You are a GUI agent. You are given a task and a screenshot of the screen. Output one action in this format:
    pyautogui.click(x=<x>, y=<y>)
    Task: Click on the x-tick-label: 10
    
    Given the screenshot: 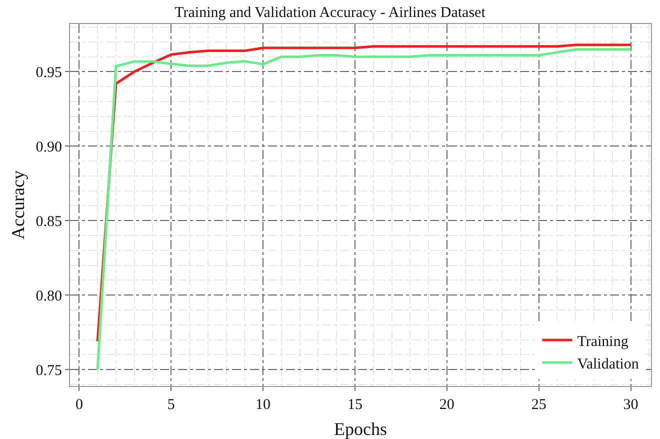 What is the action you would take?
    pyautogui.click(x=263, y=405)
    